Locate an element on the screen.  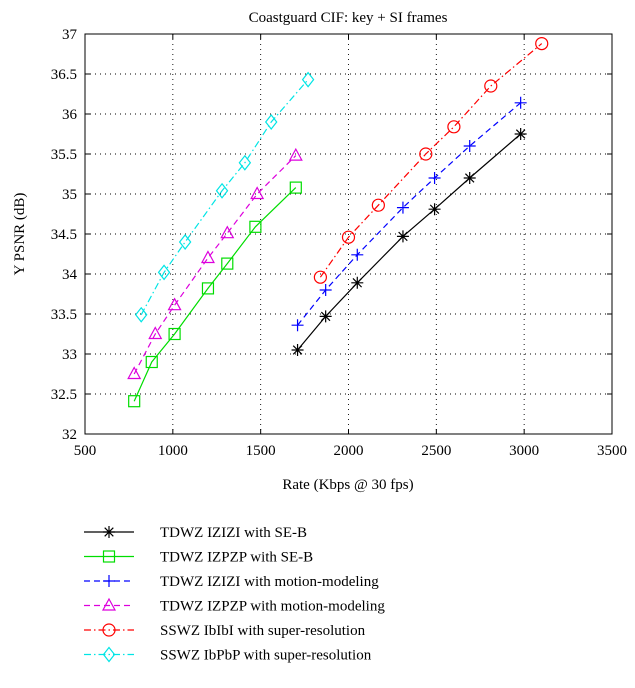
legend-marker-diamond is located at coordinates (109, 654).